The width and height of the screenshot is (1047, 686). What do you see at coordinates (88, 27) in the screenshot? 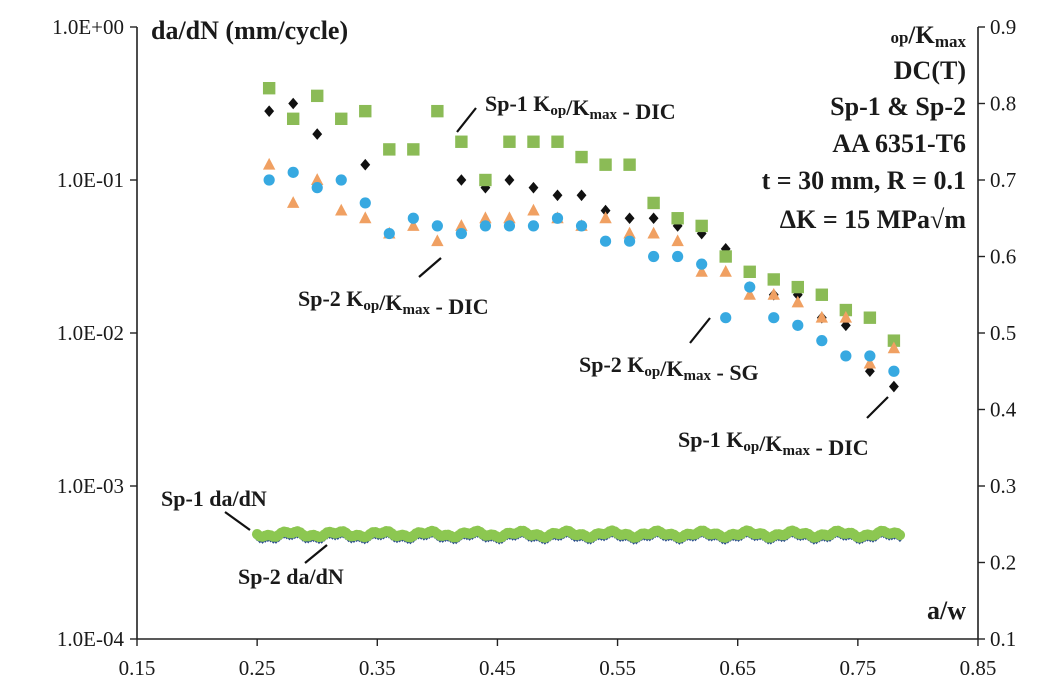
I see `y-left-tick-label: 1.0E+00` at bounding box center [88, 27].